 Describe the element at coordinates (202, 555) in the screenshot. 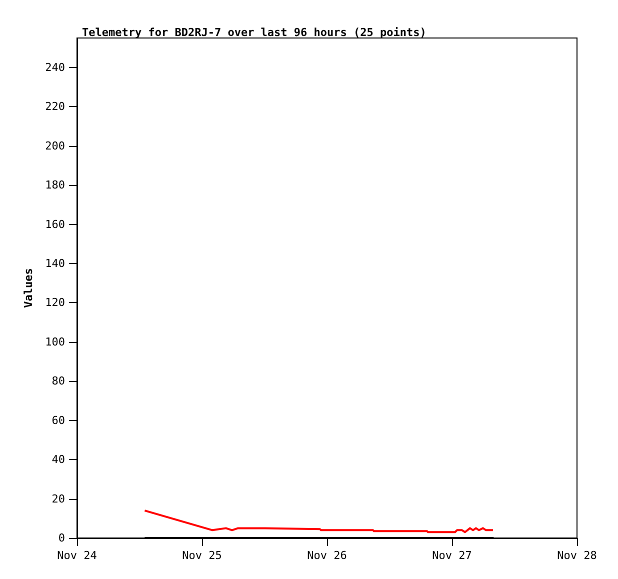

I see `x-tick-label: Nov 25` at that location.